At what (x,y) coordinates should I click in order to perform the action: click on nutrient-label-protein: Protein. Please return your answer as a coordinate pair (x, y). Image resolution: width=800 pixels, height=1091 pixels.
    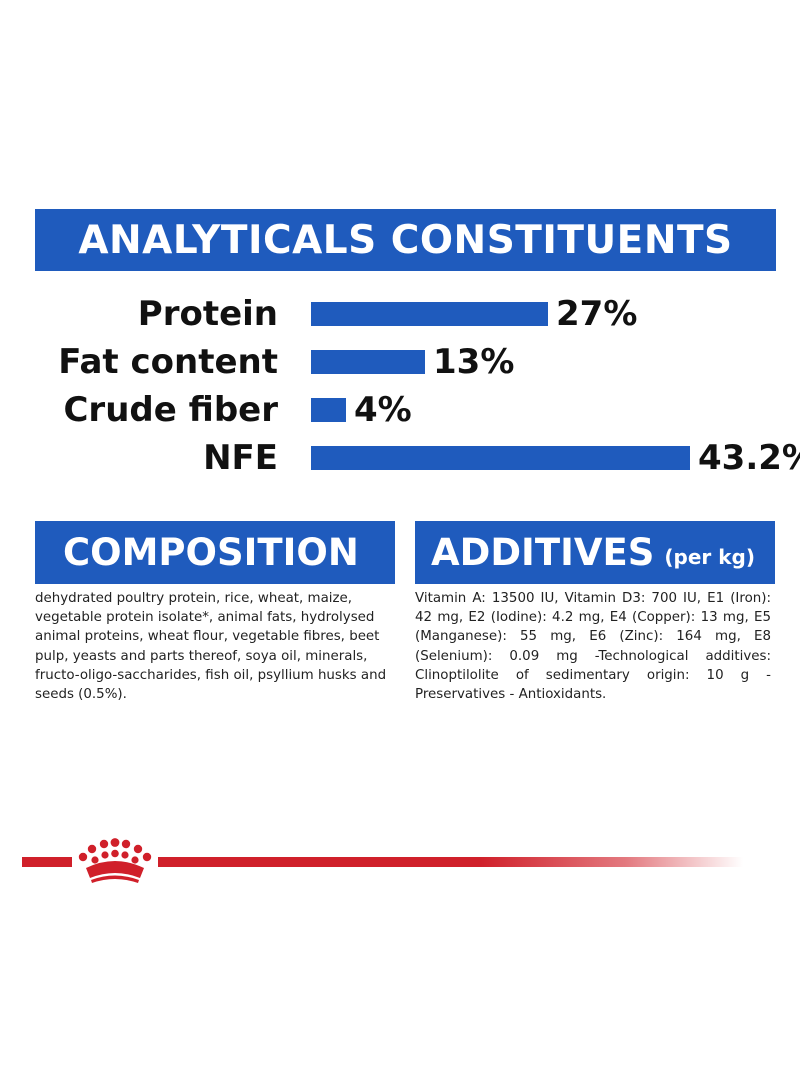
    Looking at the image, I should click on (207, 314).